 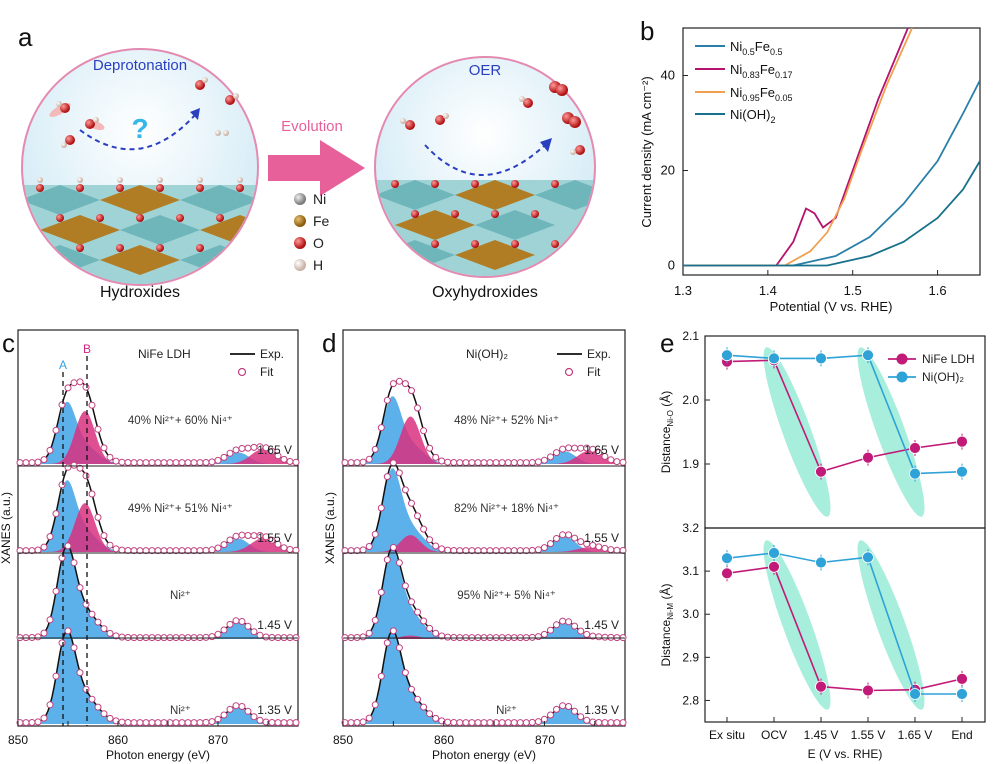 I want to click on panel-letter-d: d, so click(x=329, y=343).